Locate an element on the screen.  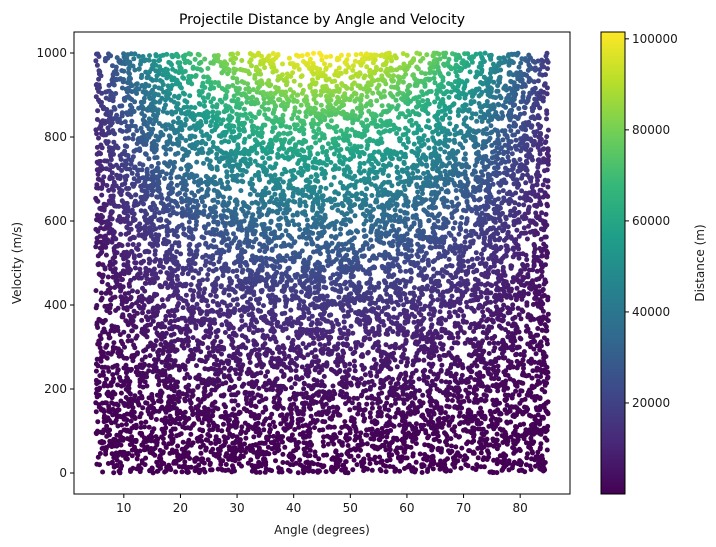
y-axis-tick-label: 200 is located at coordinates (55, 389).